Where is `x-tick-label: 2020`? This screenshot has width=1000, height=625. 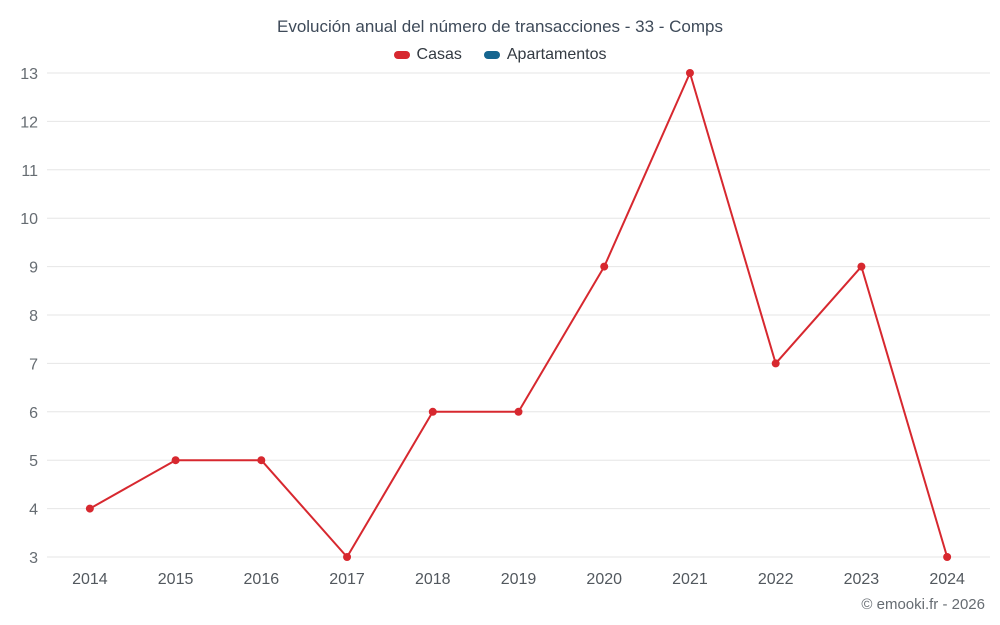 x-tick-label: 2020 is located at coordinates (604, 579).